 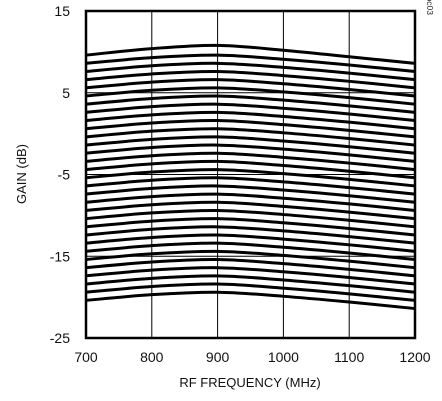 I want to click on y-tick-labels: 15 5 -5 -15 -25, so click(x=60, y=174).